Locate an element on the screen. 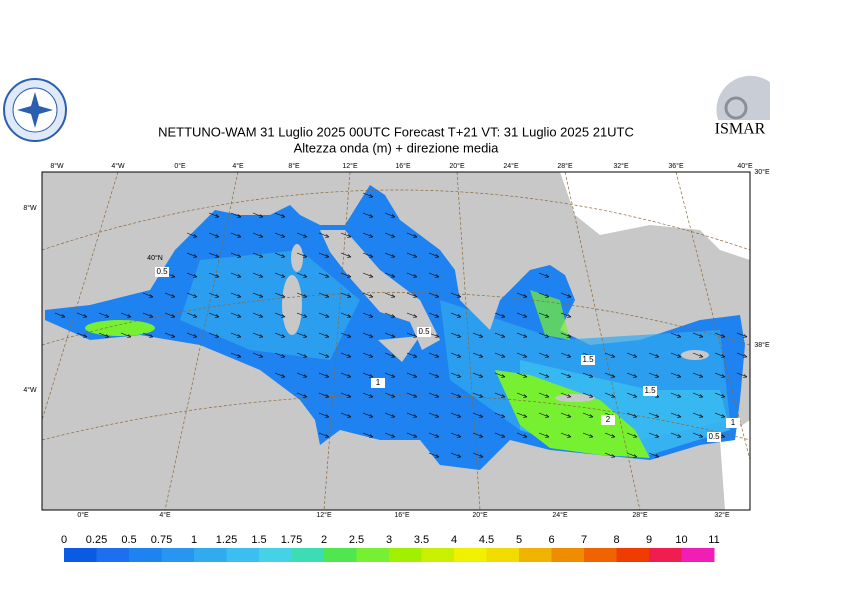  right-logo: ISMAR is located at coordinates (740, 107).